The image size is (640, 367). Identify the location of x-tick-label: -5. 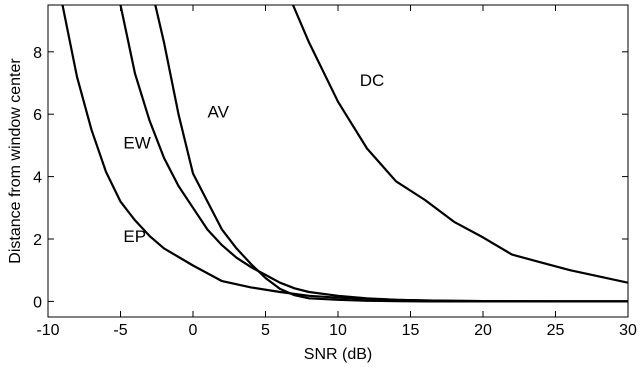
(120, 330).